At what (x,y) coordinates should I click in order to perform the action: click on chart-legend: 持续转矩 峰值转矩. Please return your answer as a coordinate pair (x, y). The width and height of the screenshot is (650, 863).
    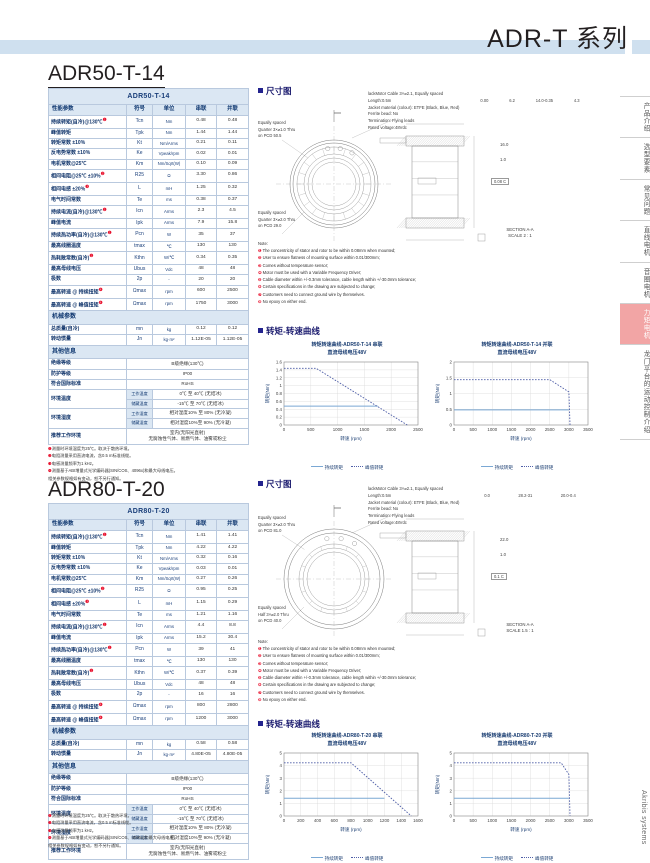
    Looking at the image, I should click on (517, 468).